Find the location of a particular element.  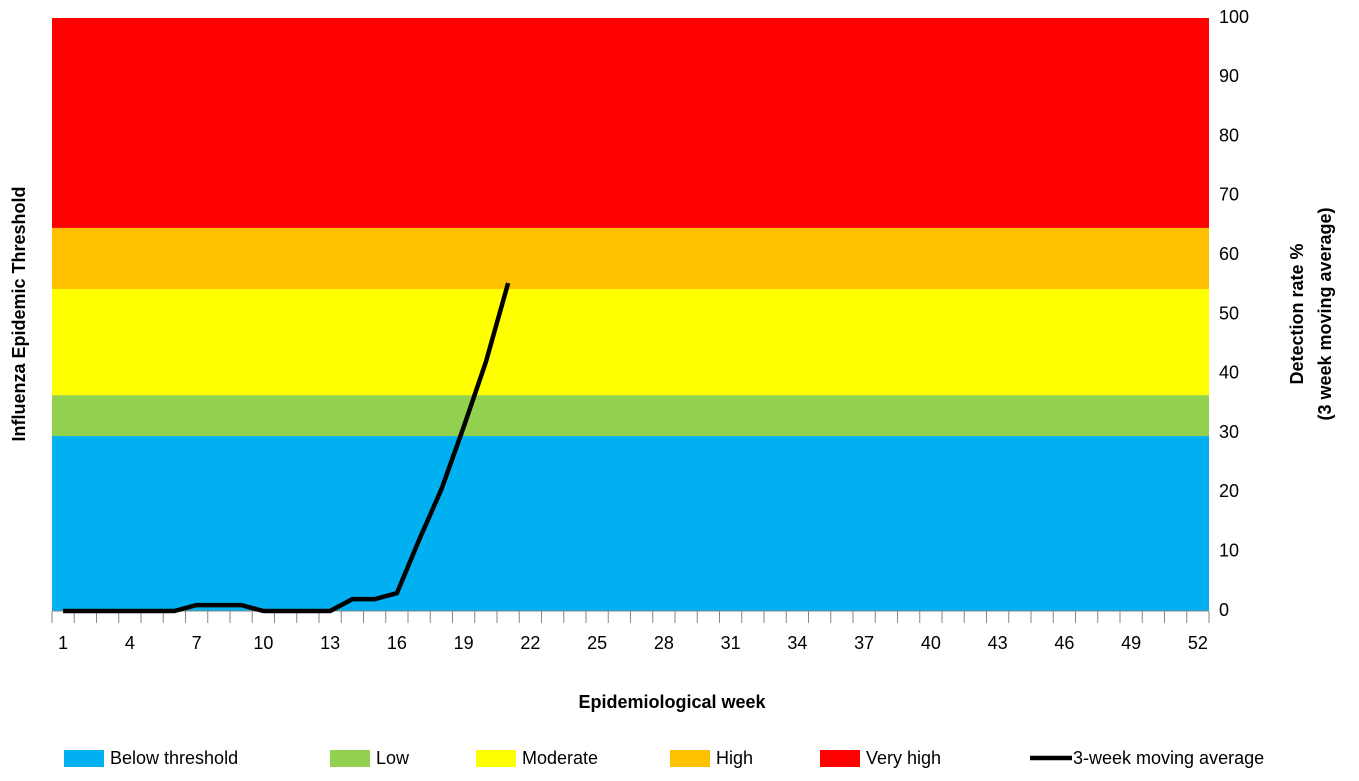

y-tick-label: 20 is located at coordinates (1229, 491).